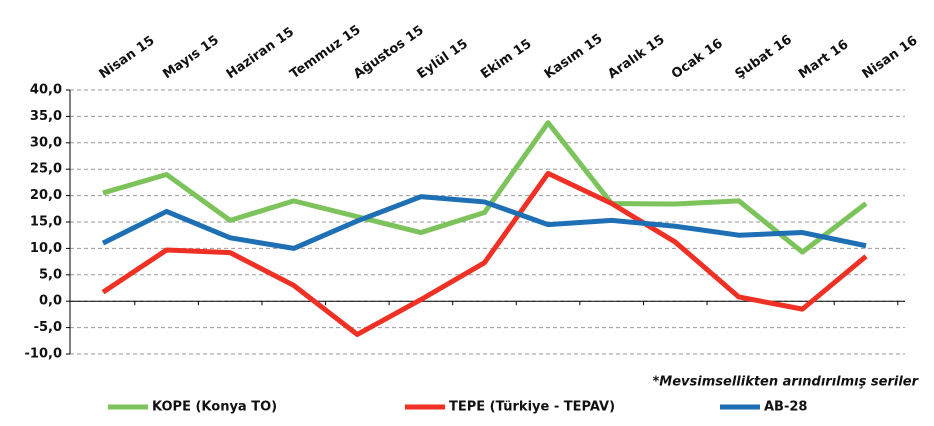  I want to click on y-tick-label: 10,0, so click(46, 248).